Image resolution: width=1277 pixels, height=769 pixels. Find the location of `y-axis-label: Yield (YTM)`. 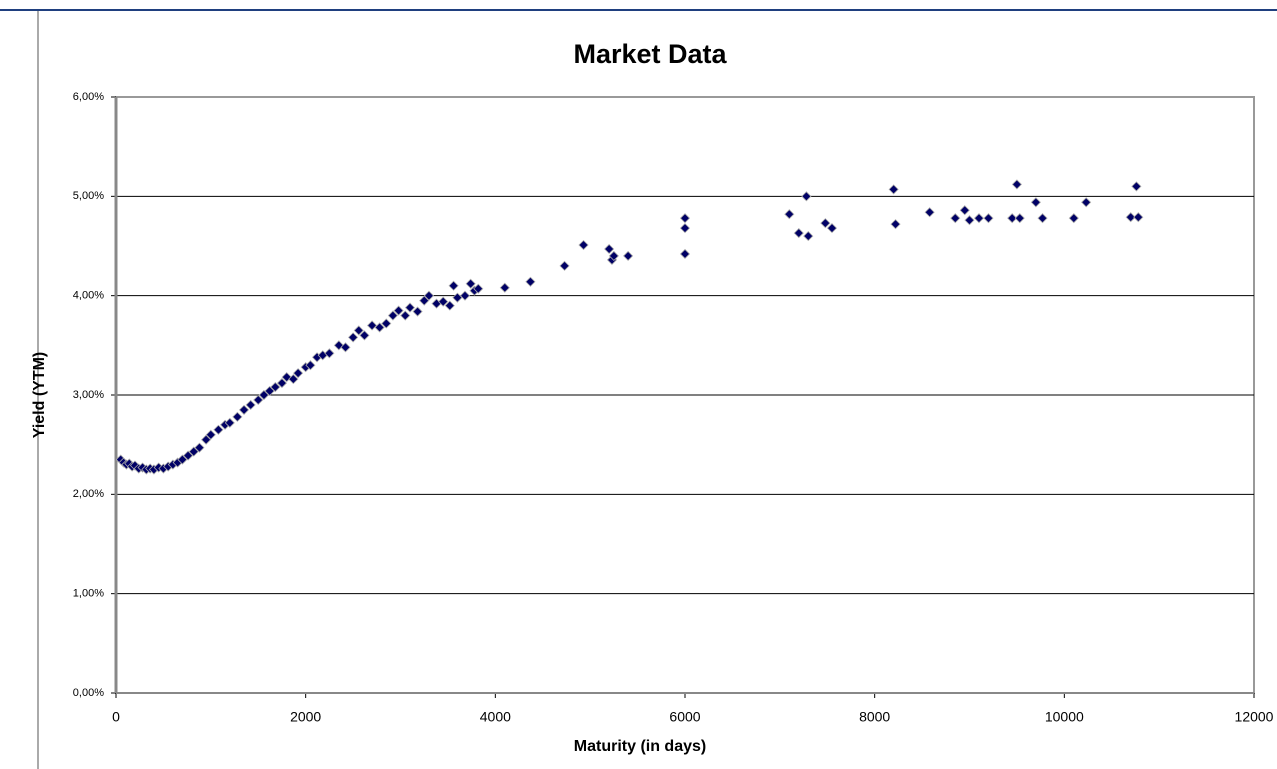

y-axis-label: Yield (YTM) is located at coordinates (39, 395).